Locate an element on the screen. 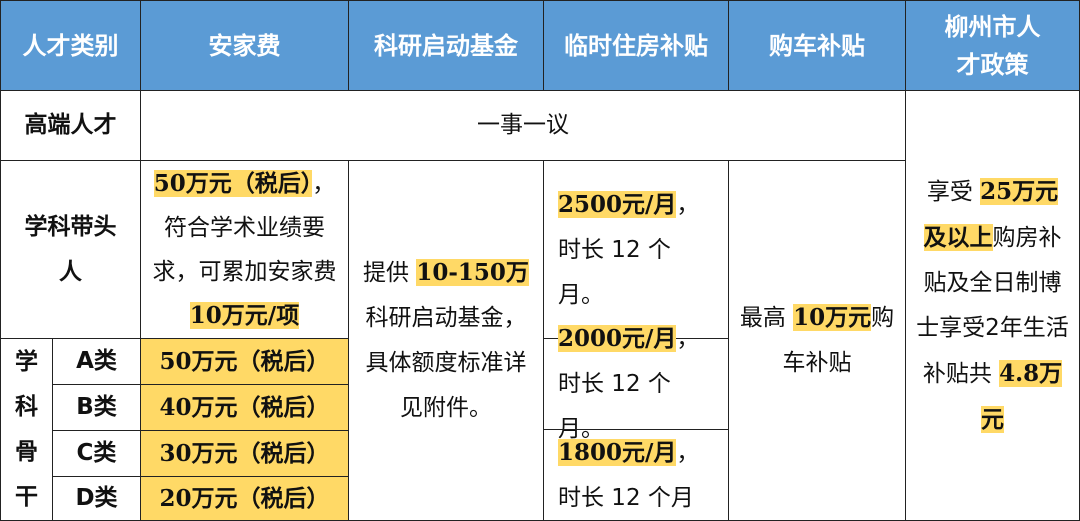 This screenshot has width=1080, height=521. header-category: 人才类别 is located at coordinates (70, 45).